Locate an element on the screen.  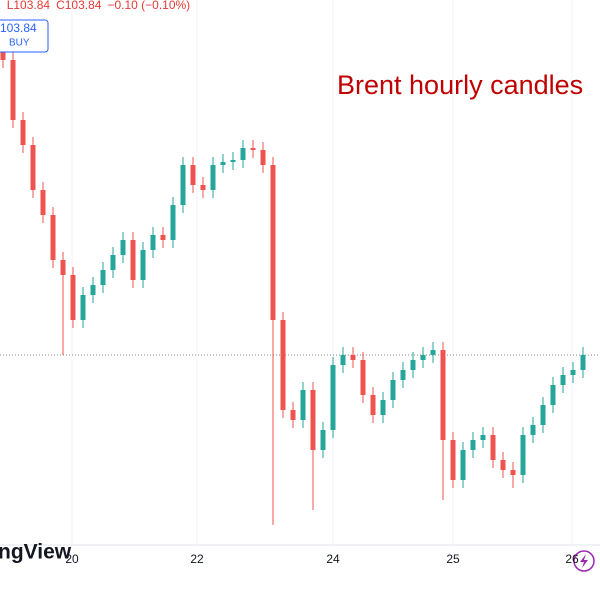
header-item: 2 is located at coordinates (0, 6).